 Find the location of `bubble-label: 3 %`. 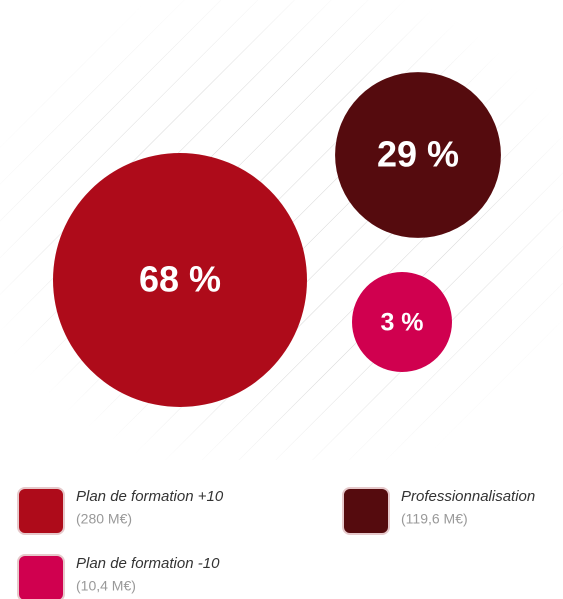

bubble-label: 3 % is located at coordinates (401, 323).